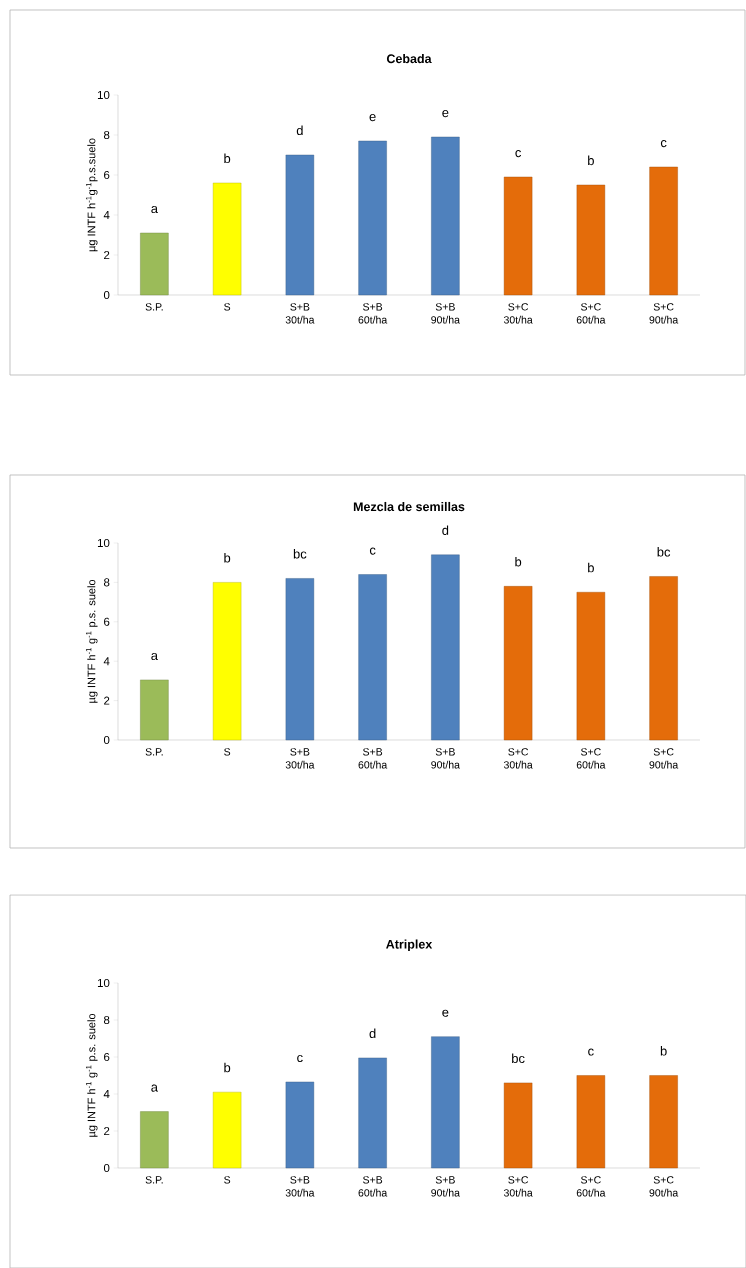 The width and height of the screenshot is (746, 1268). I want to click on chart-title: Mezcla de semillas, so click(409, 506).